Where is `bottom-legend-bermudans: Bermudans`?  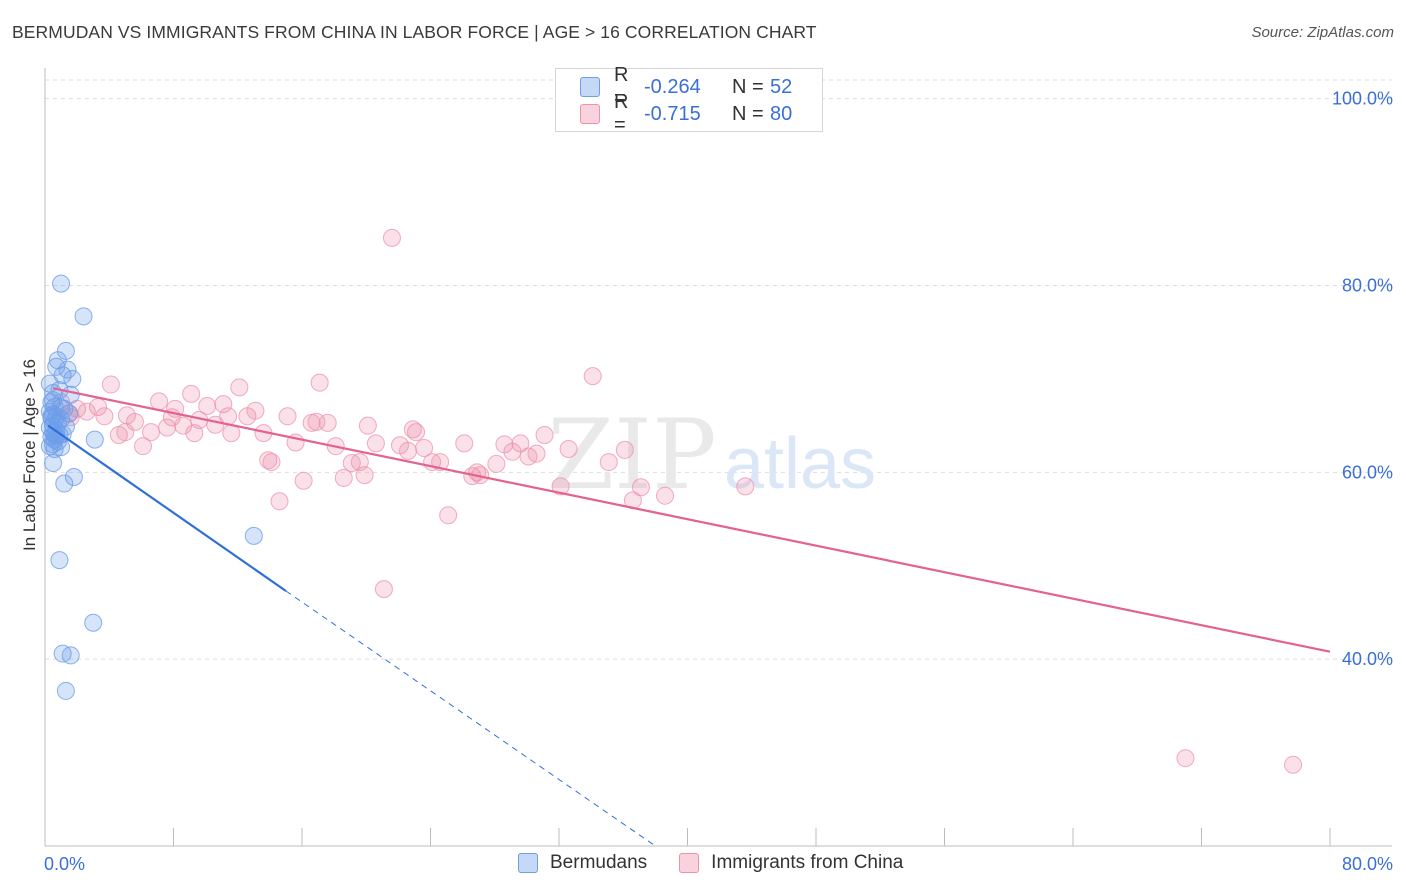 bottom-legend-bermudans: Bermudans is located at coordinates (582, 863).